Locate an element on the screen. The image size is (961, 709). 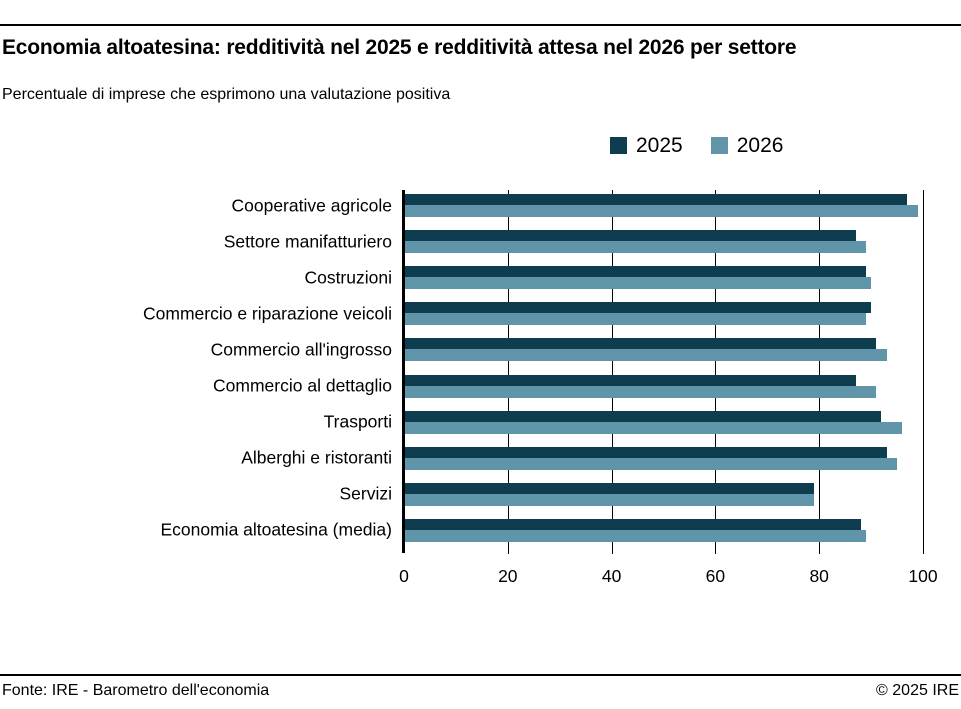
top-rule is located at coordinates (480, 25).